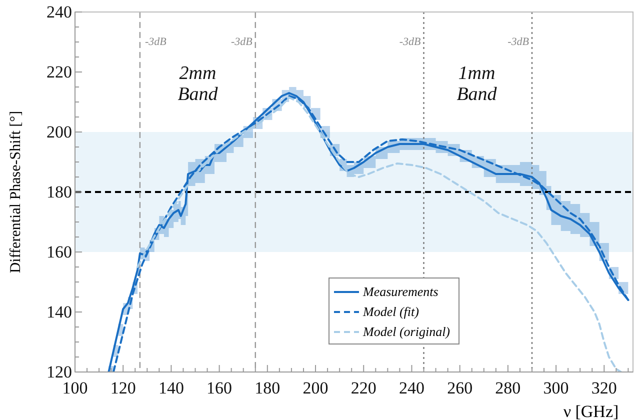 The height and width of the screenshot is (420, 643). What do you see at coordinates (219, 388) in the screenshot?
I see `x-tick-label: 160` at bounding box center [219, 388].